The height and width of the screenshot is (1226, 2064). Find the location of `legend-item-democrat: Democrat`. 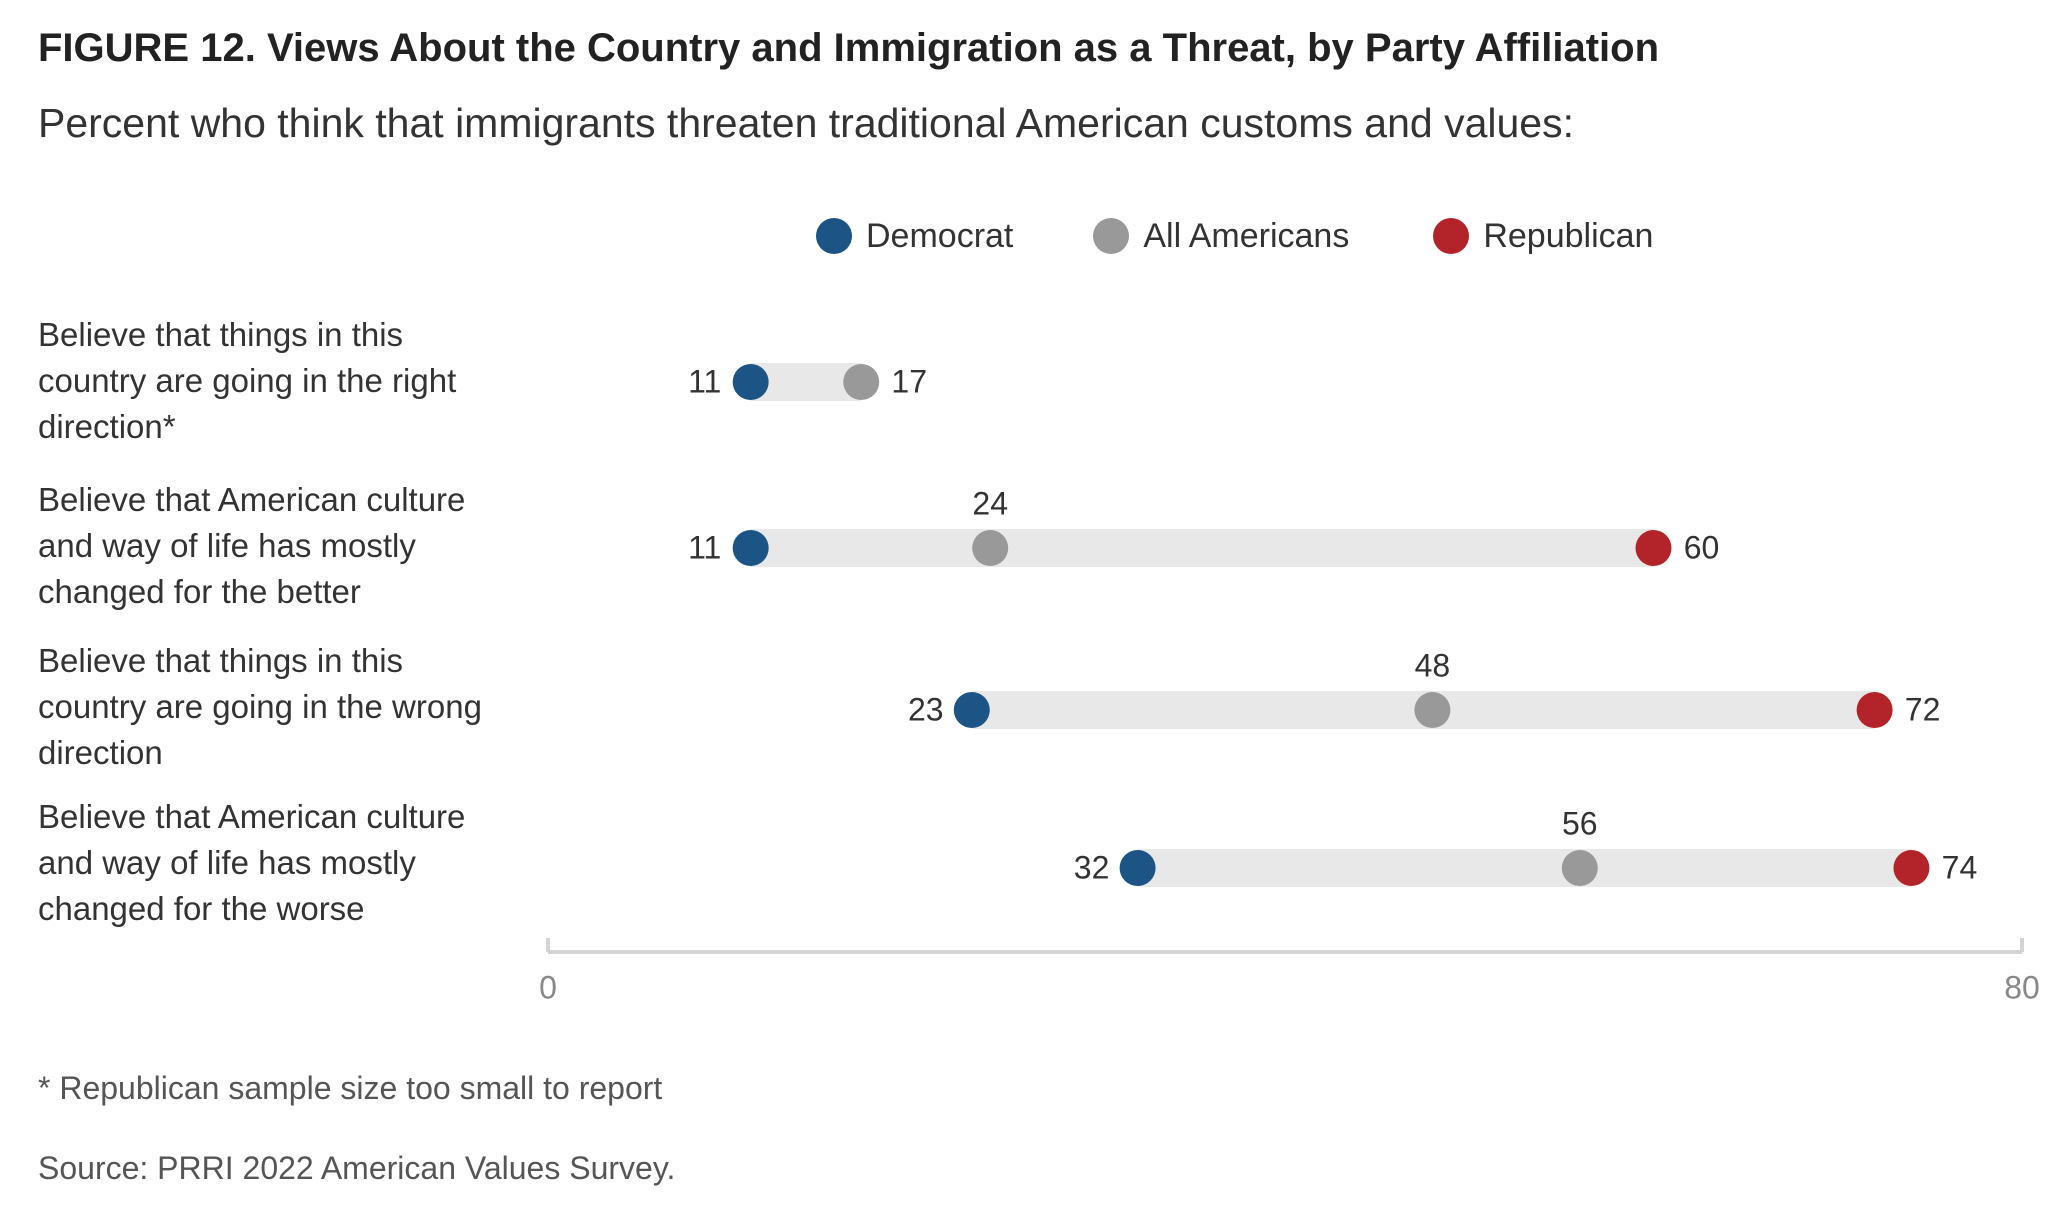

legend-item-democrat: Democrat is located at coordinates (914, 236).